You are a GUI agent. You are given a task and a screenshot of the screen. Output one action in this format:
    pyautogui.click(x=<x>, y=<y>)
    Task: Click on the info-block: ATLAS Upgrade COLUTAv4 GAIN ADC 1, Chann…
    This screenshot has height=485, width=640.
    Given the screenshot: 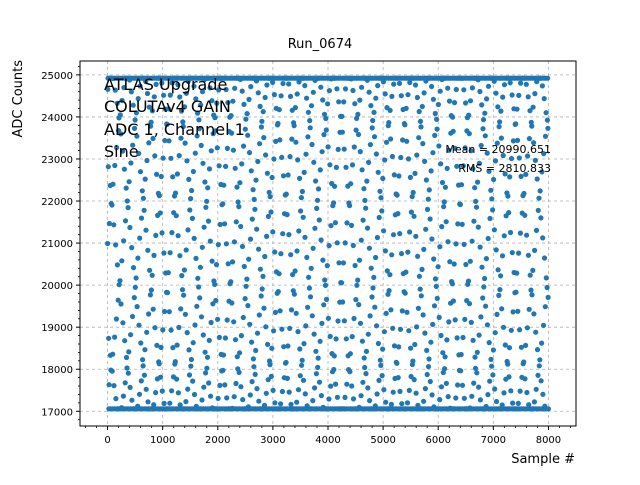 What is the action you would take?
    pyautogui.click(x=174, y=118)
    